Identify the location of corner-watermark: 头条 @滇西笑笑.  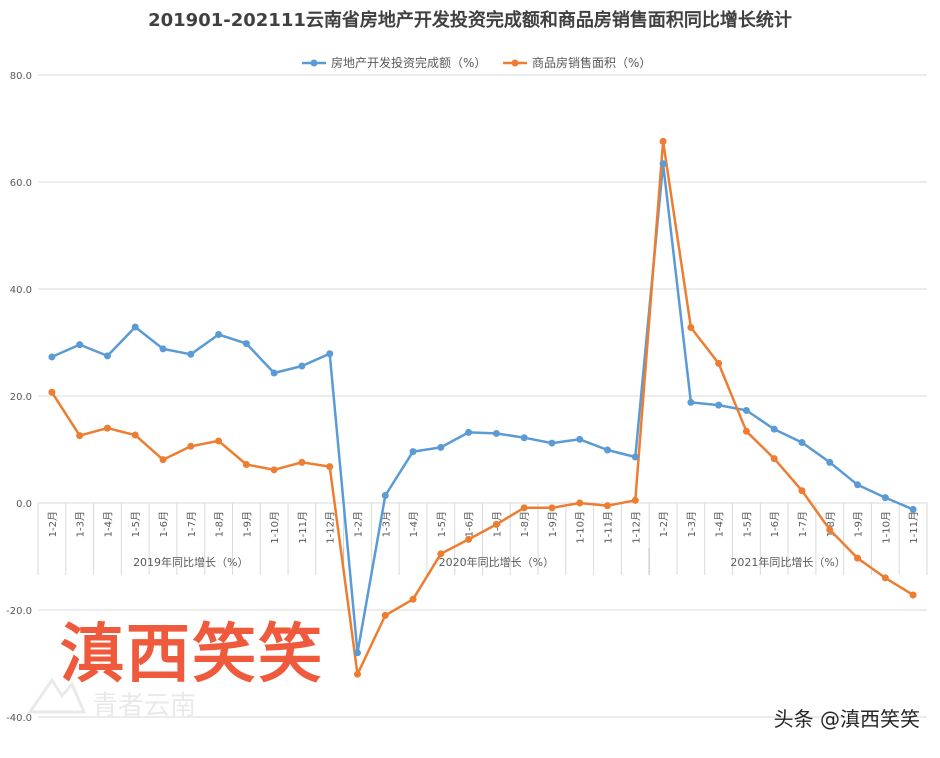
(847, 719).